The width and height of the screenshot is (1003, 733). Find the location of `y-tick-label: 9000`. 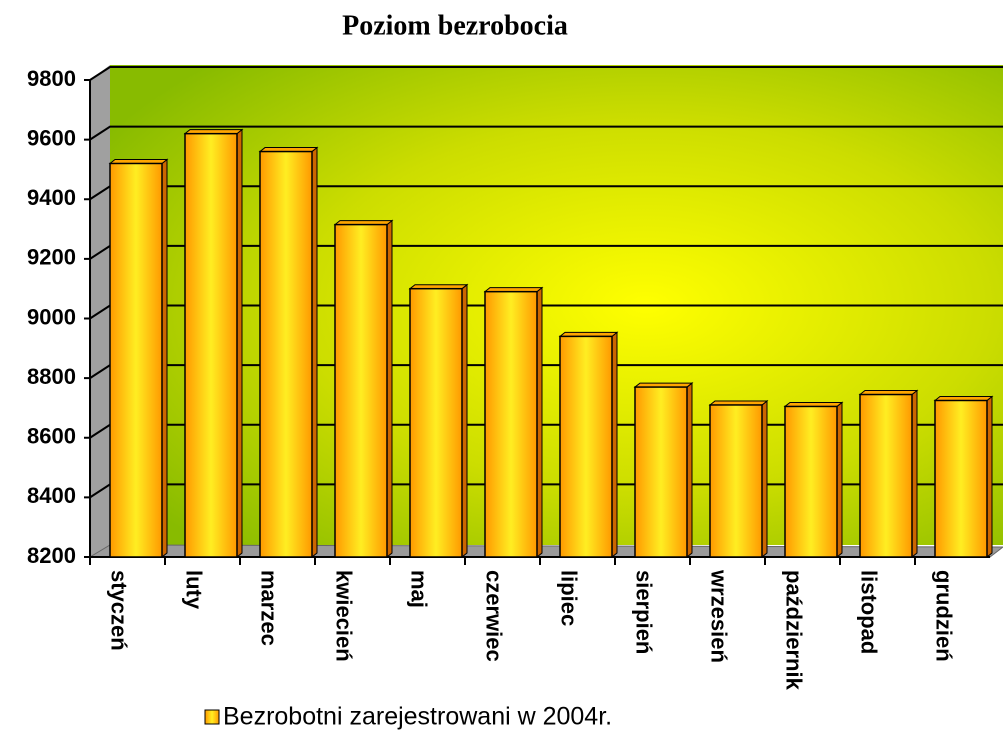

y-tick-label: 9000 is located at coordinates (51, 316).